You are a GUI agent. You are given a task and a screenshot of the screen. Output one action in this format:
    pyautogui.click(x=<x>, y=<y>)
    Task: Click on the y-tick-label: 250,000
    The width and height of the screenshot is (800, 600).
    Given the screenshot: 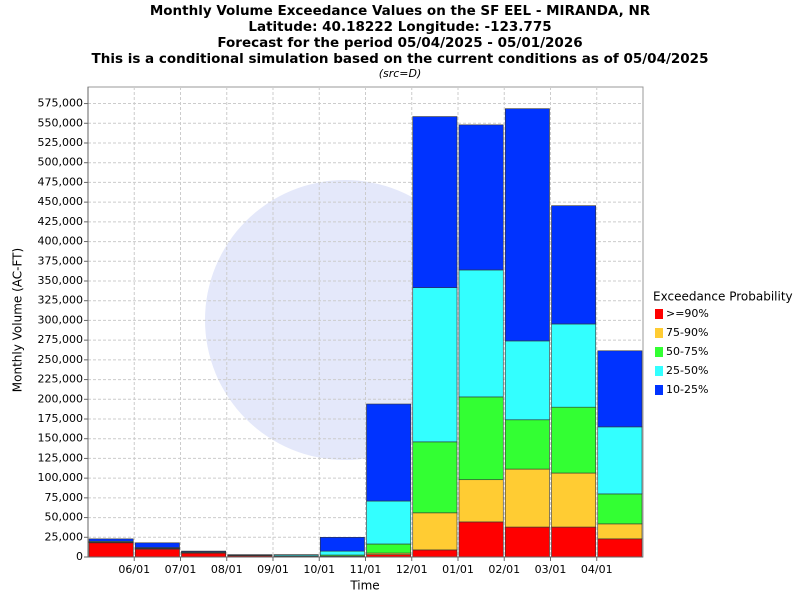 What is the action you would take?
    pyautogui.click(x=61, y=359)
    